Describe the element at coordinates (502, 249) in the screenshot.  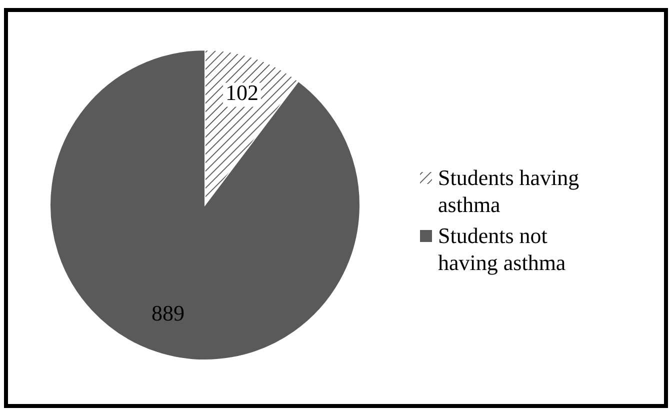
I see `legend-label: Students not having asthma` at that location.